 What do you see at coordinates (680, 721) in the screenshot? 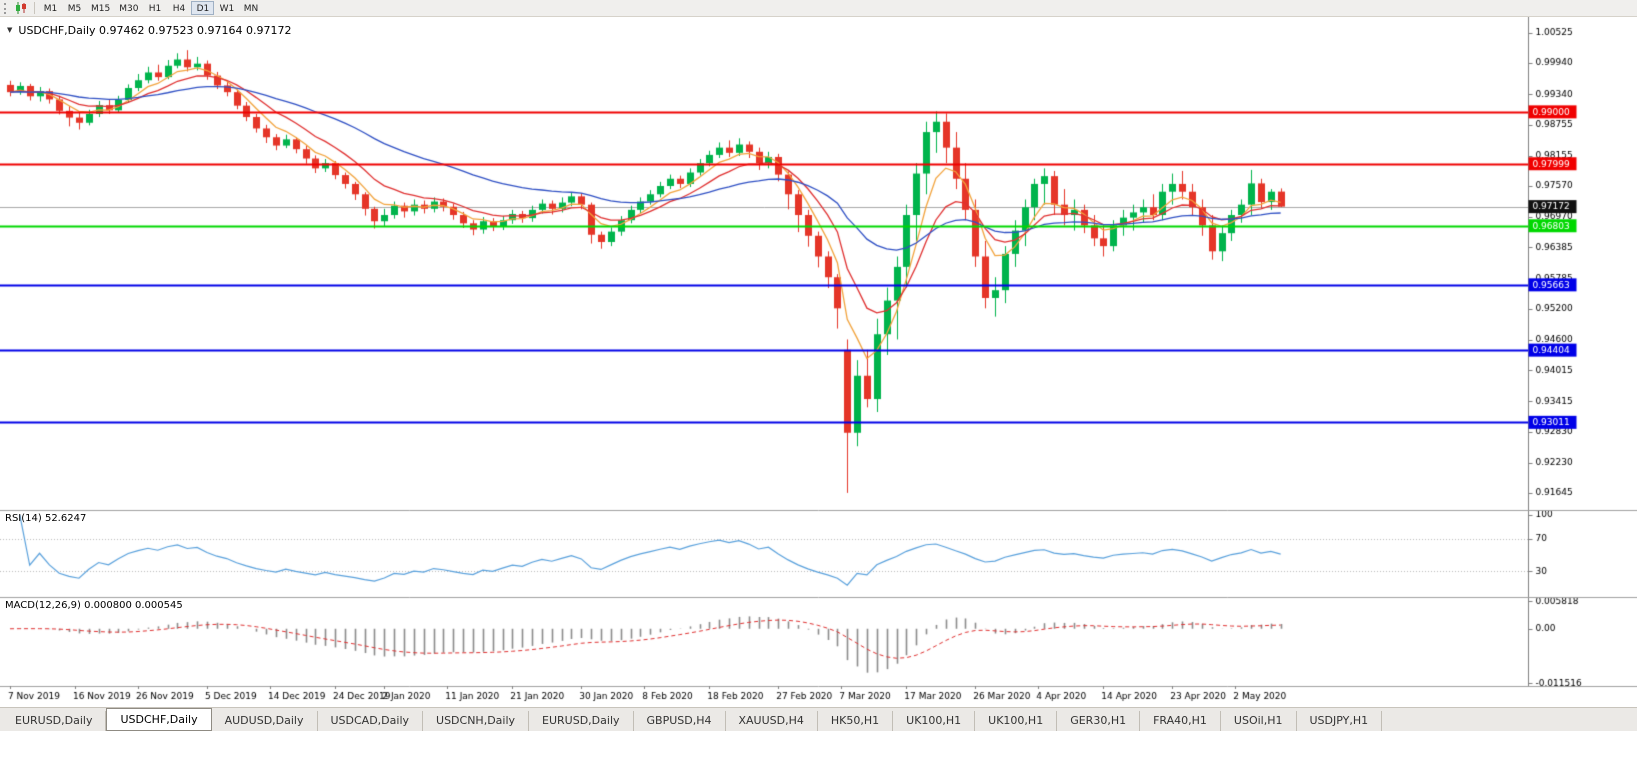
I see `chart-tab-gbpusd-h4: GBPUSD,H4` at bounding box center [680, 721].